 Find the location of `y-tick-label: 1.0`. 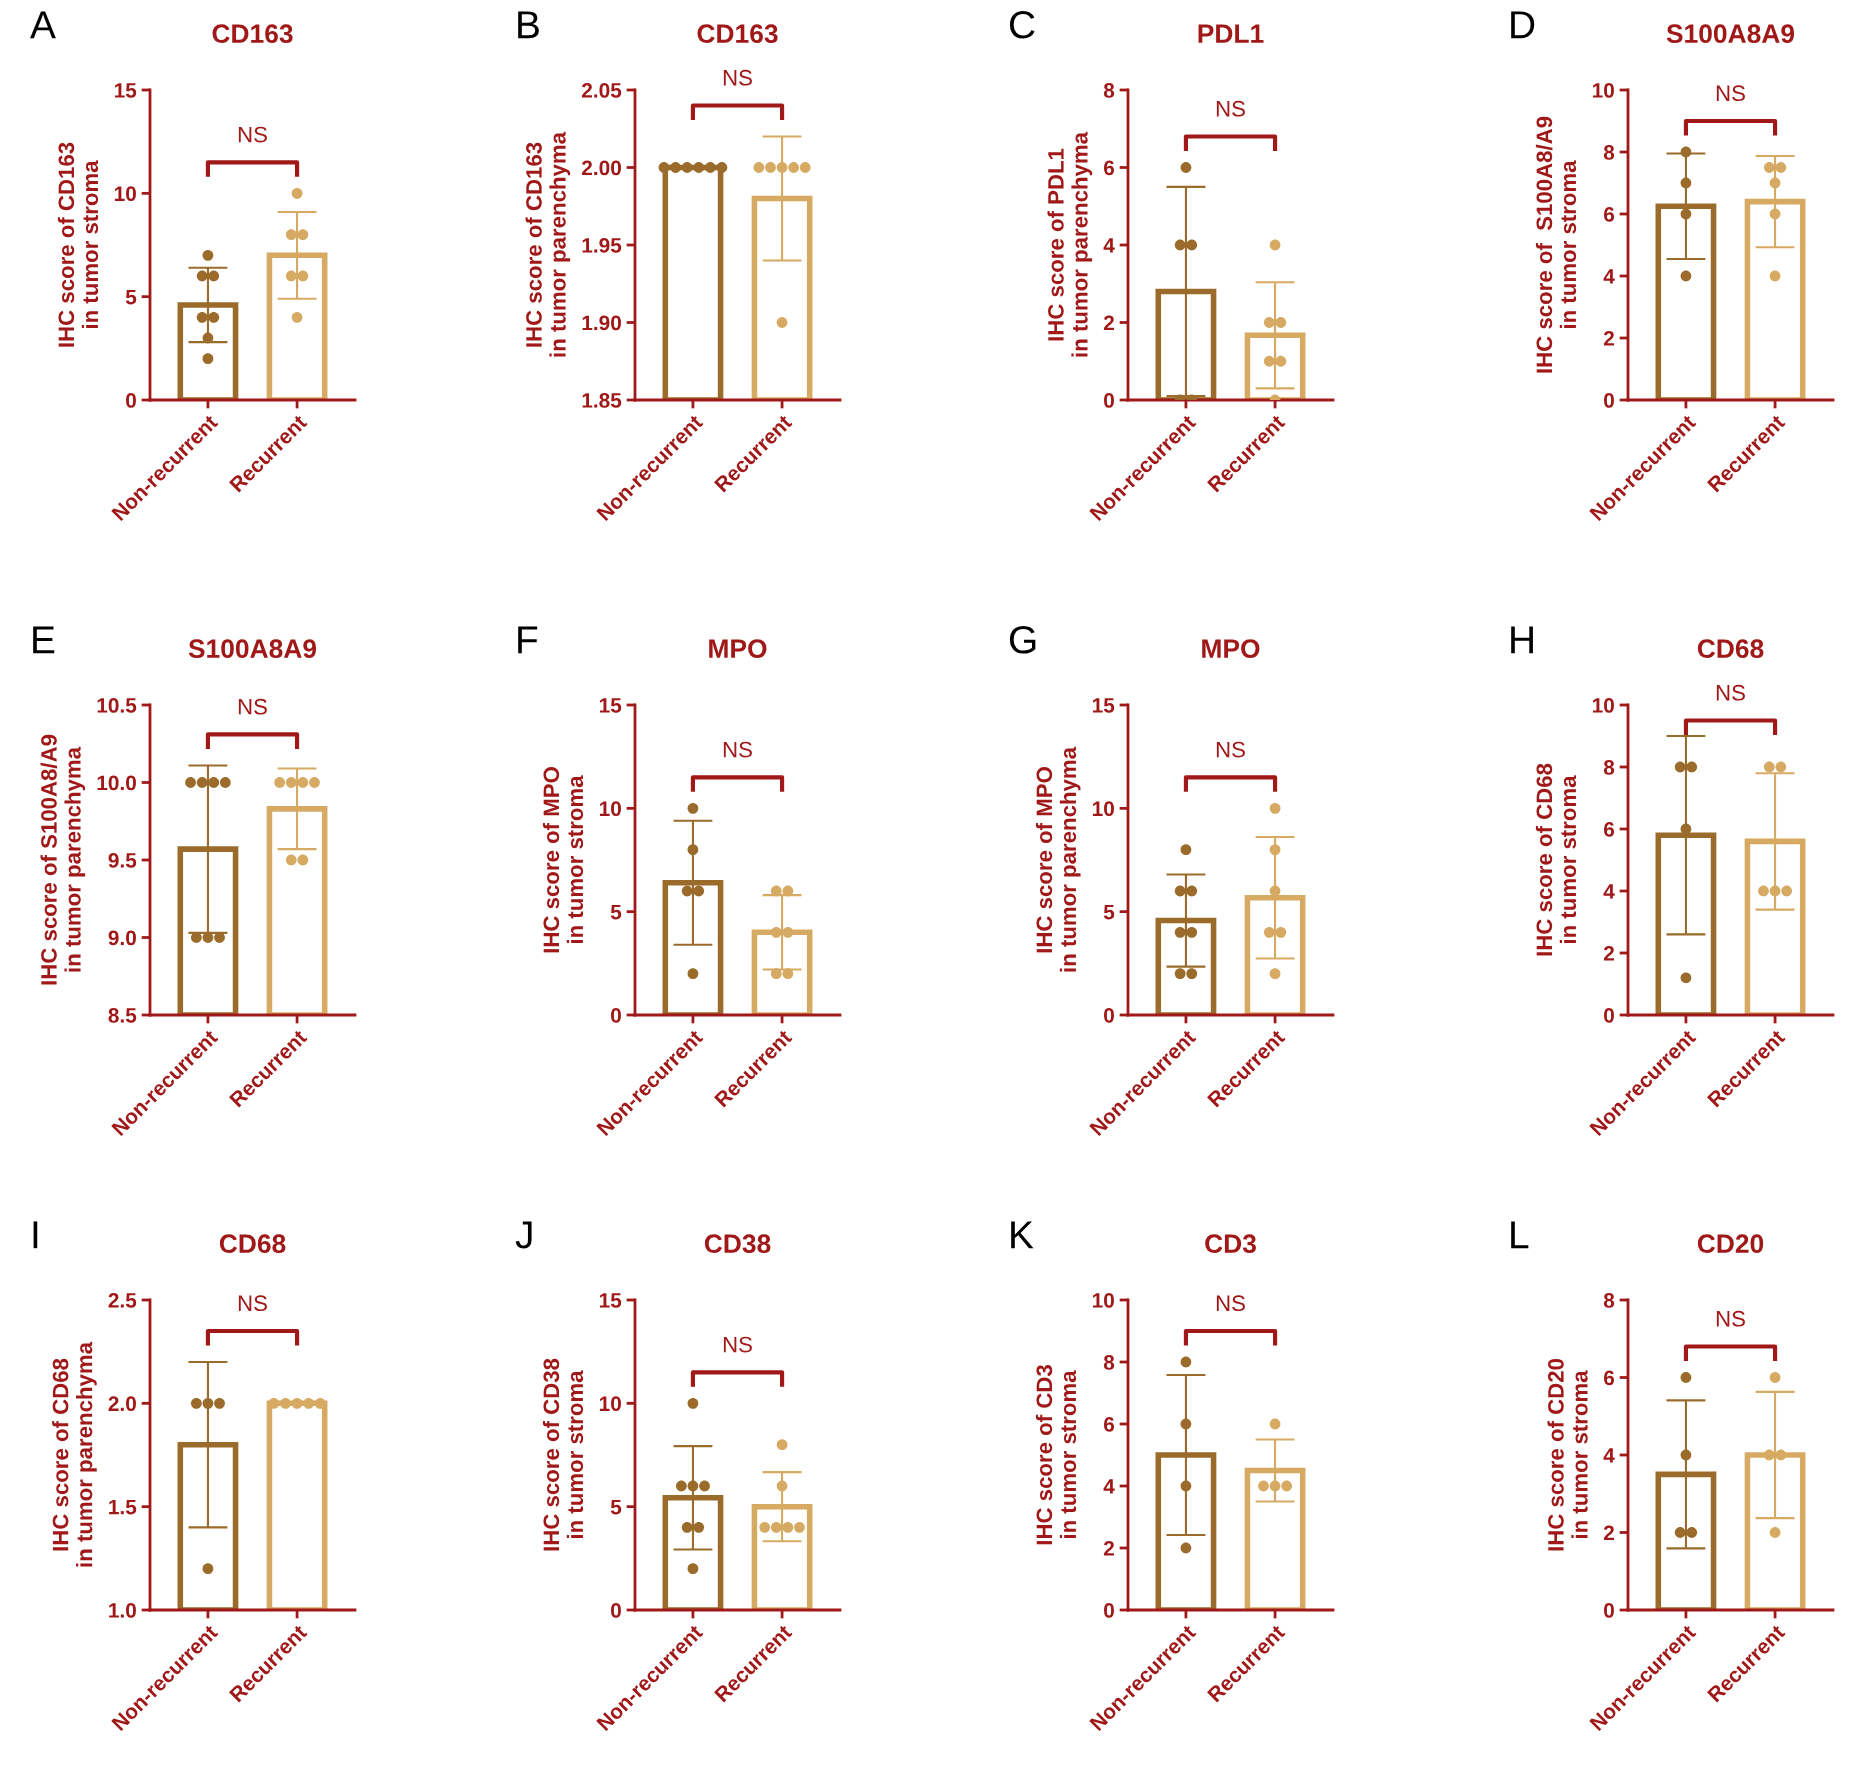

y-tick-label: 1.0 is located at coordinates (122, 1610).